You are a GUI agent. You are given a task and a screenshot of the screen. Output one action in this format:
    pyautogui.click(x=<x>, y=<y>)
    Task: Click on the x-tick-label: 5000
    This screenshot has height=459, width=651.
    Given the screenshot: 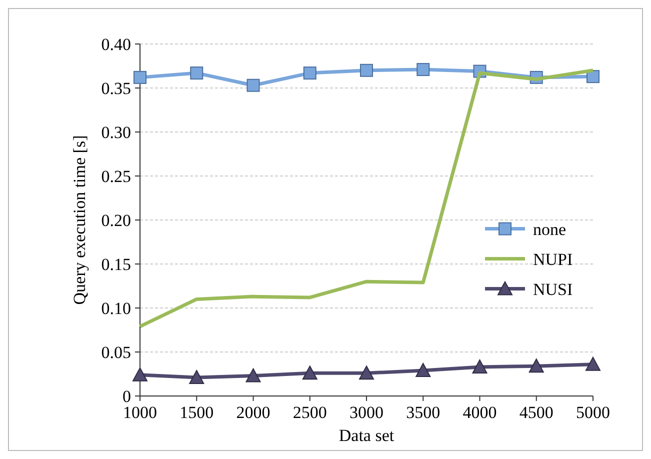 What is the action you would take?
    pyautogui.click(x=593, y=412)
    